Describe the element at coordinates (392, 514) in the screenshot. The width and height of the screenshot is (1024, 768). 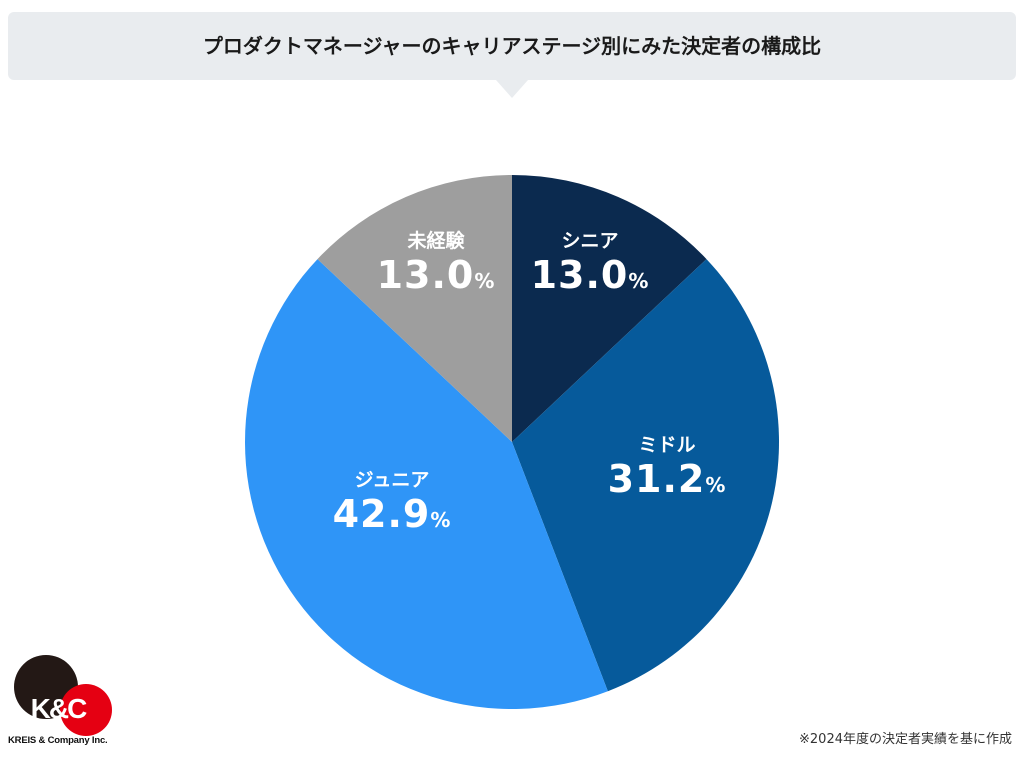
I see `slice-value: 42.9%` at that location.